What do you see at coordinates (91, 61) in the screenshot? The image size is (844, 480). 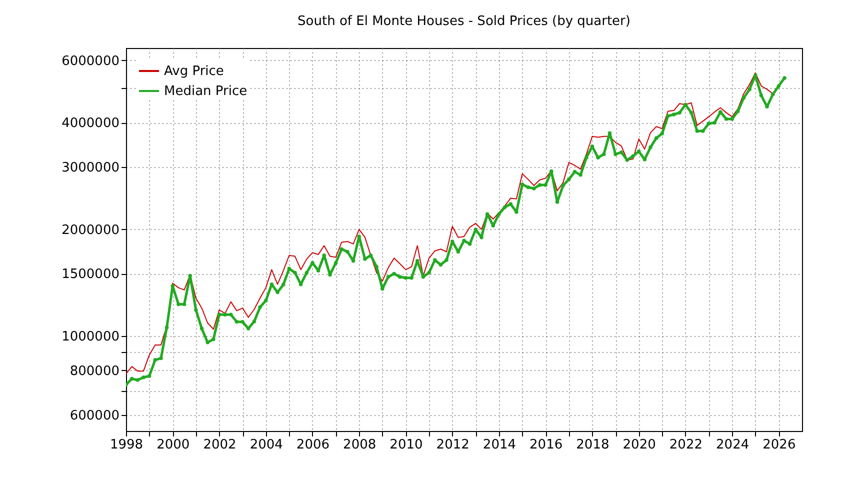 I see `y-tick-label: 6000000` at bounding box center [91, 61].